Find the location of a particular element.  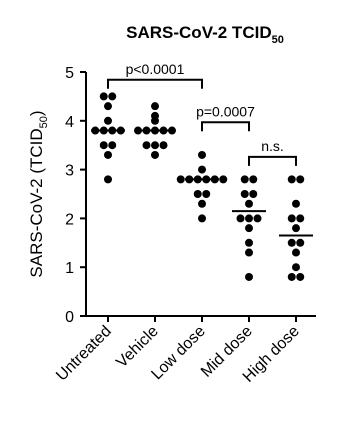

ylabel-end: ) is located at coordinates (36, 113).